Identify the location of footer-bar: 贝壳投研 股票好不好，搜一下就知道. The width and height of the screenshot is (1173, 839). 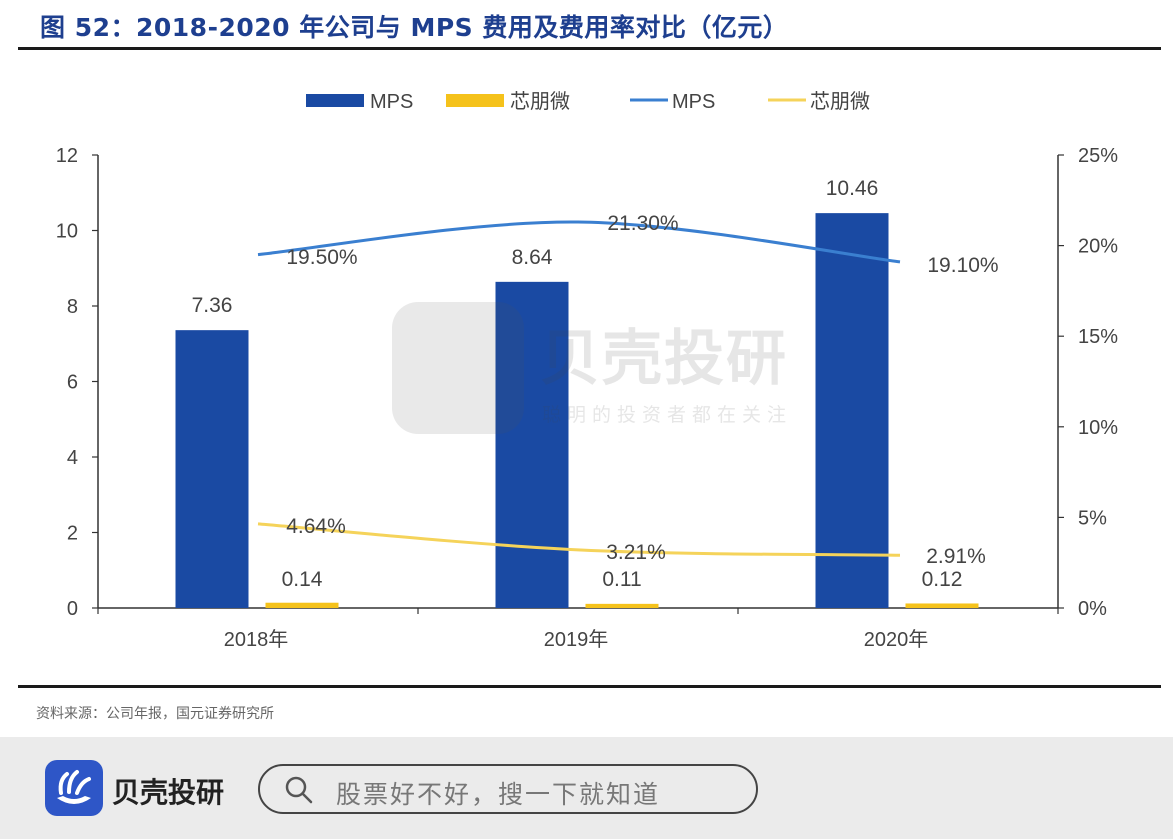
(586, 788).